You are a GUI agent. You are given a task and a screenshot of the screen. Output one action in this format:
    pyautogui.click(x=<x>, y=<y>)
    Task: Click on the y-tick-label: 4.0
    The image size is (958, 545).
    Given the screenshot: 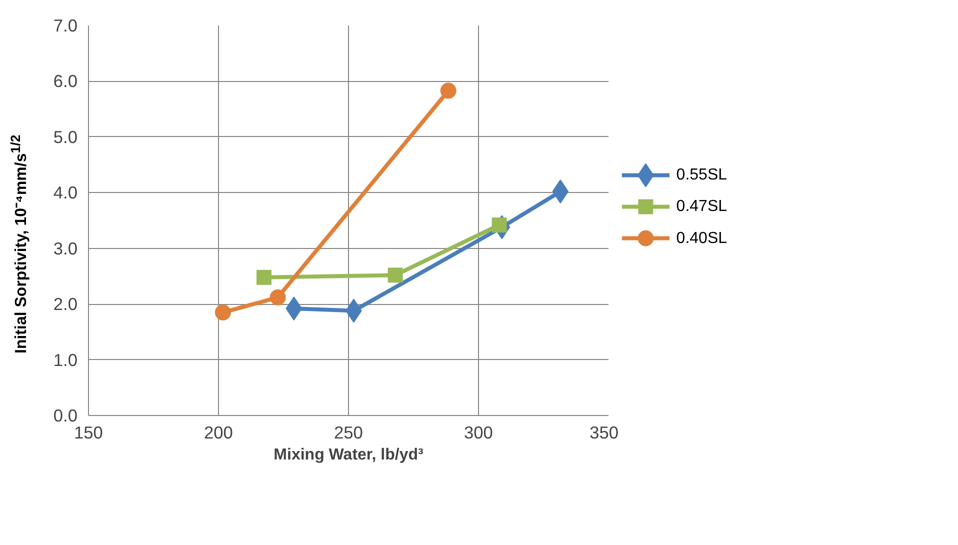 What is the action you would take?
    pyautogui.click(x=65, y=192)
    